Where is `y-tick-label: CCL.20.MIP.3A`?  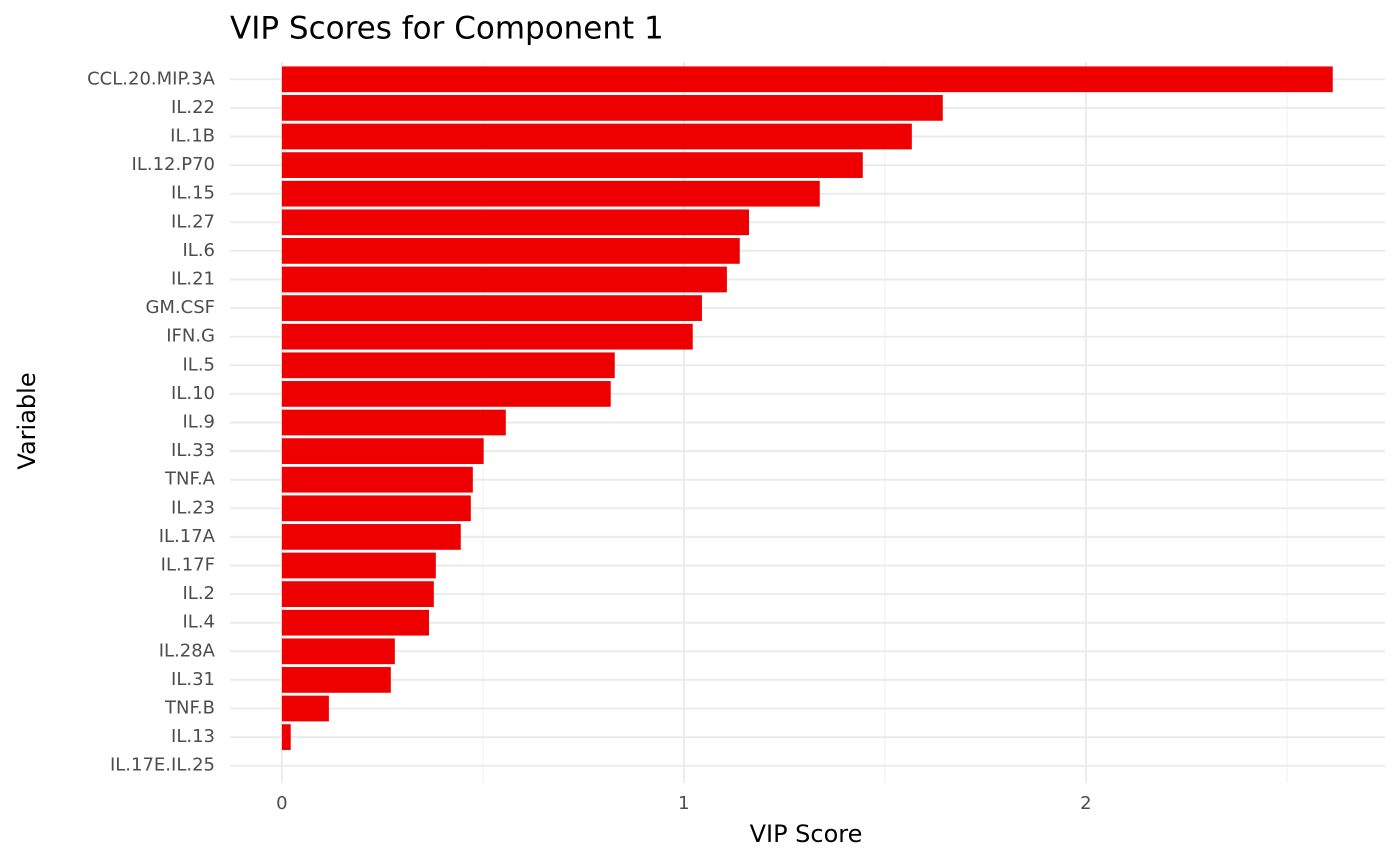
y-tick-label: CCL.20.MIP.3A is located at coordinates (151, 78).